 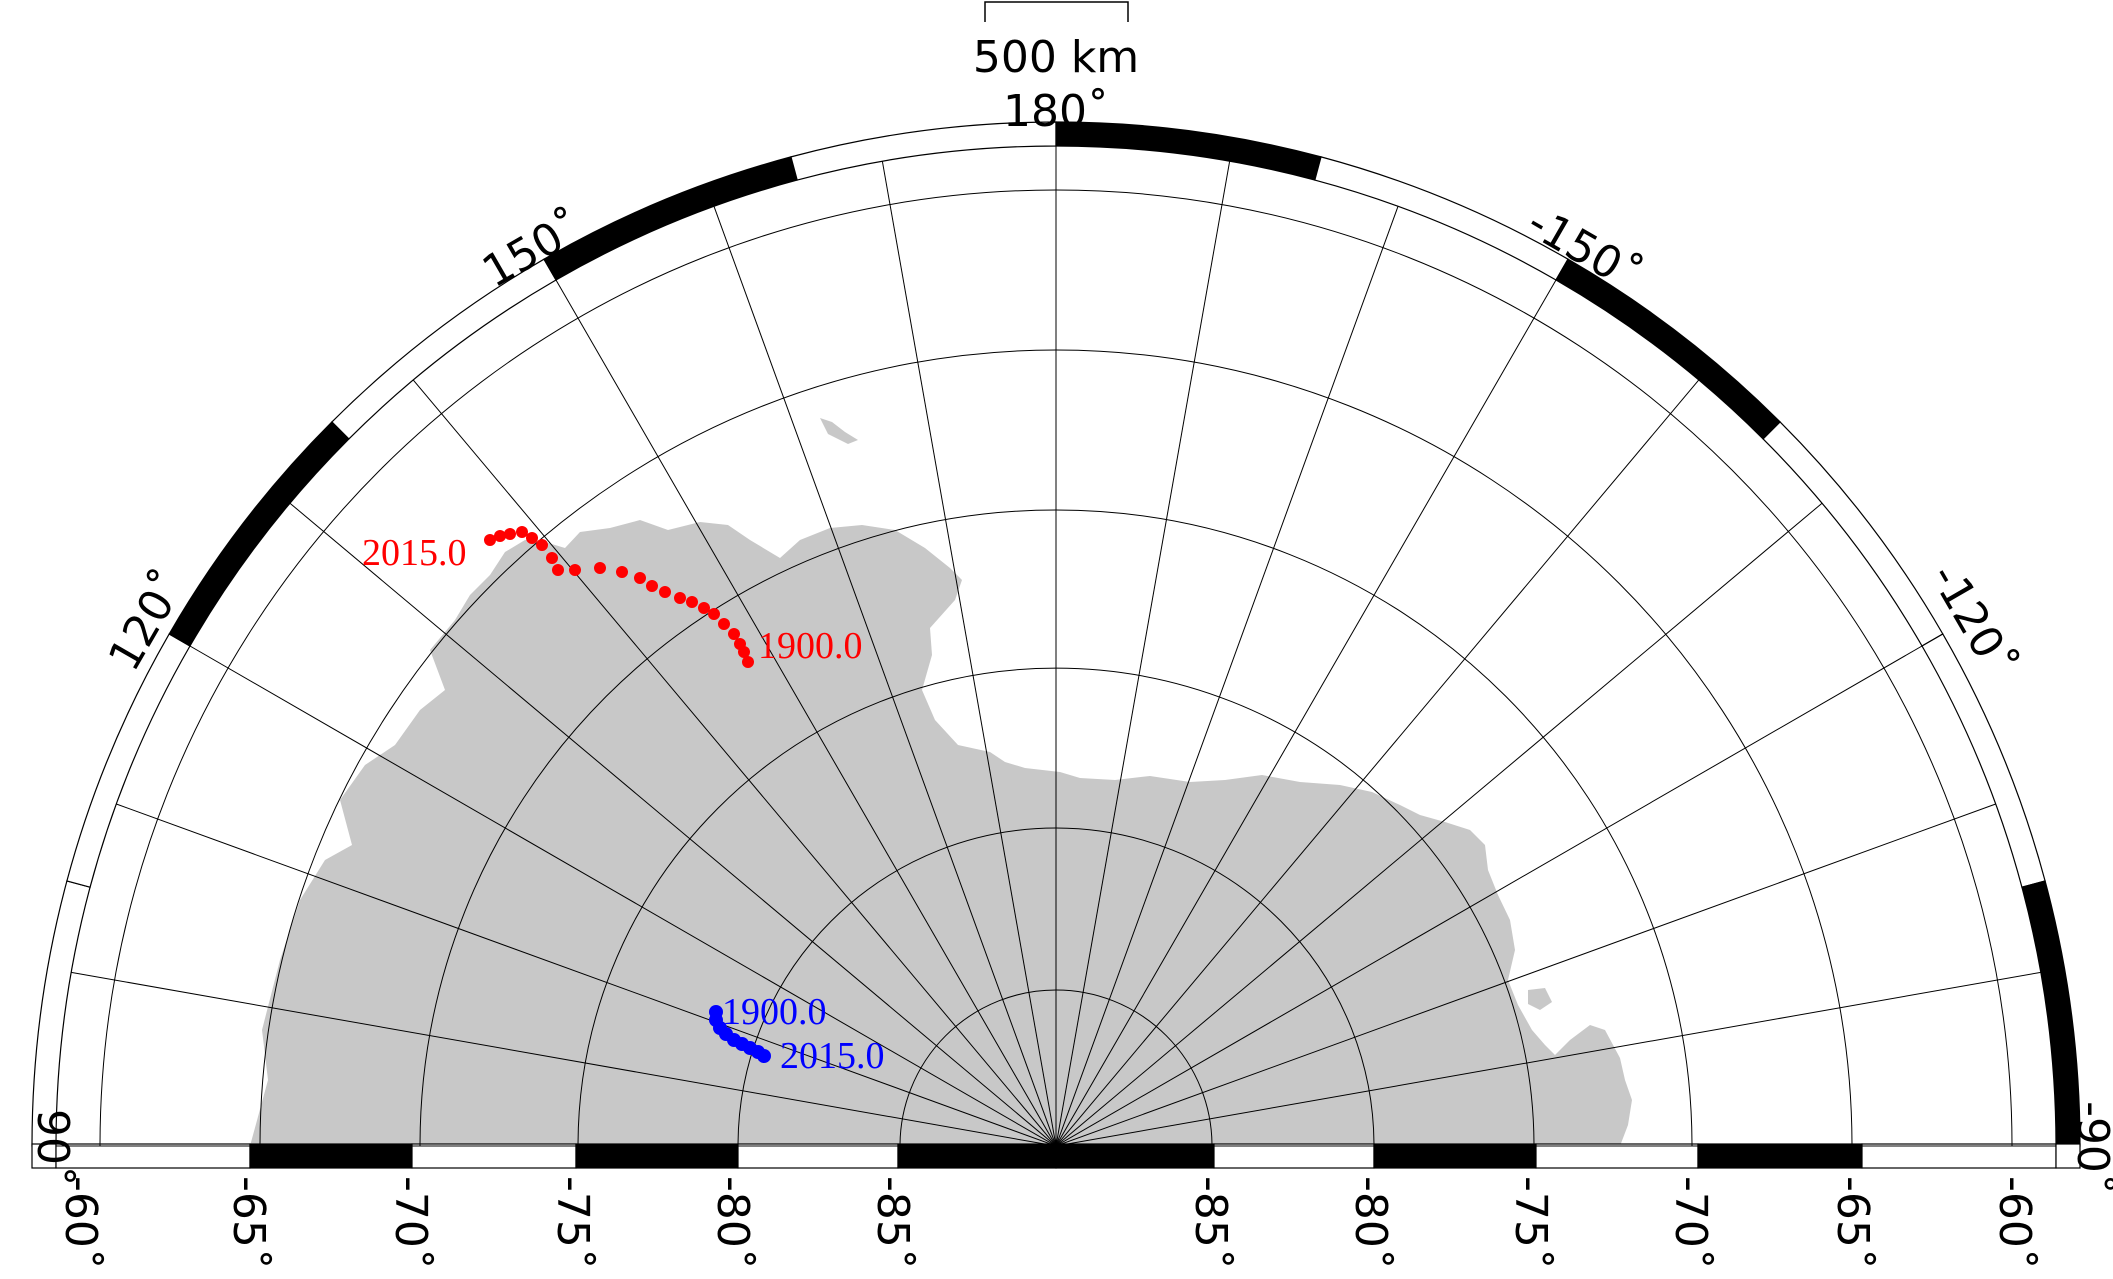 I want to click on track-north, so click(x=619, y=597).